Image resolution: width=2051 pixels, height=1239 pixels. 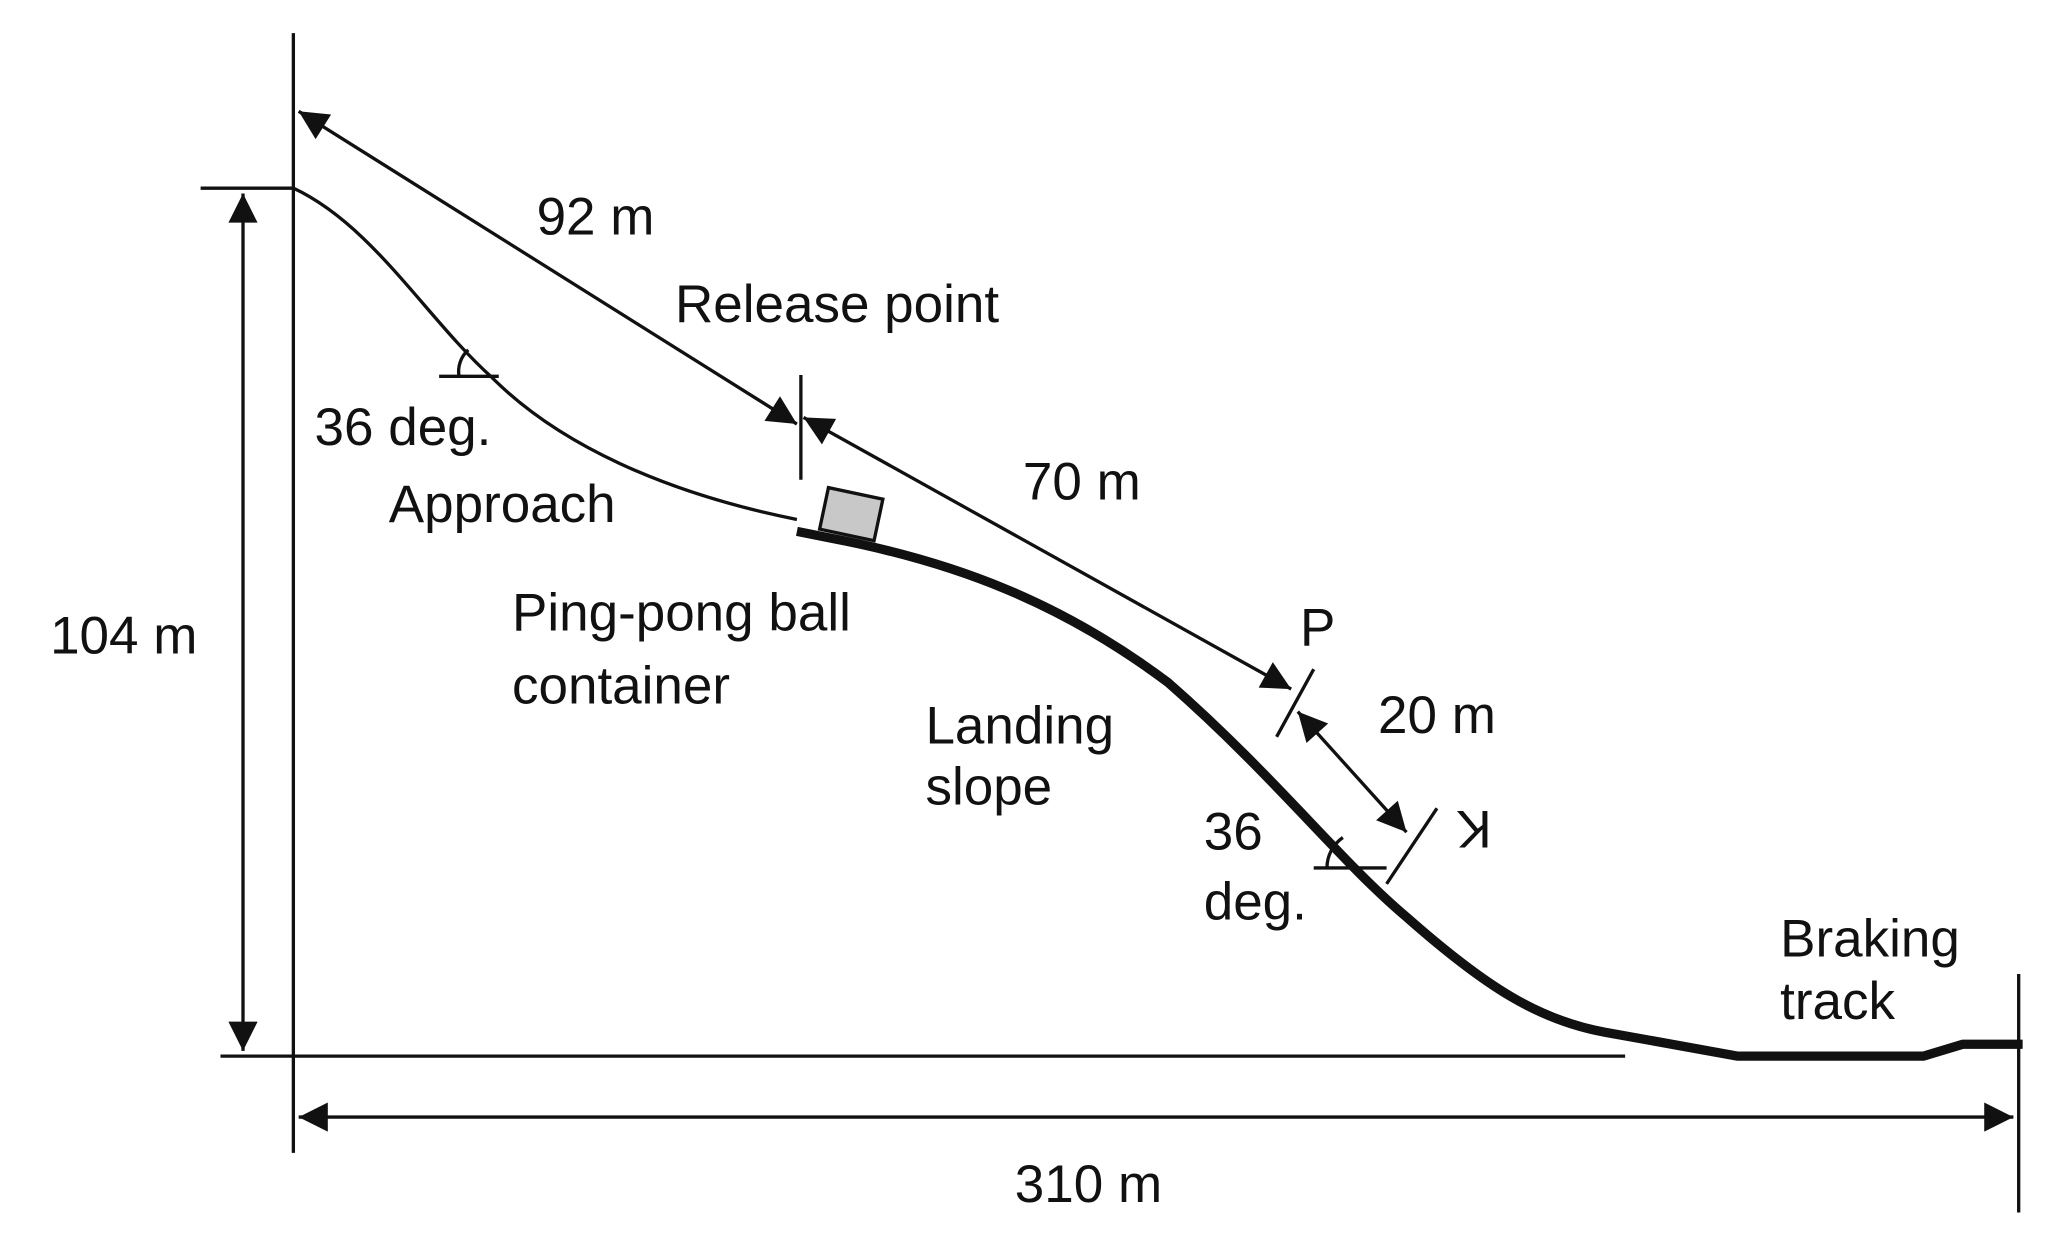 What do you see at coordinates (1019, 725) in the screenshot?
I see `label-landing-slope: Landing` at bounding box center [1019, 725].